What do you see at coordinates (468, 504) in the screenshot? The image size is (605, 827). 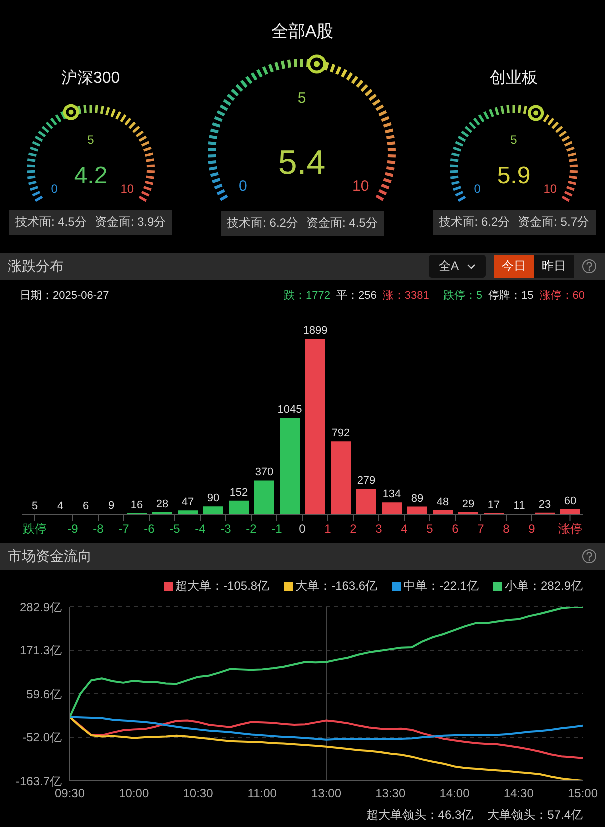 I see `data-label: 29` at bounding box center [468, 504].